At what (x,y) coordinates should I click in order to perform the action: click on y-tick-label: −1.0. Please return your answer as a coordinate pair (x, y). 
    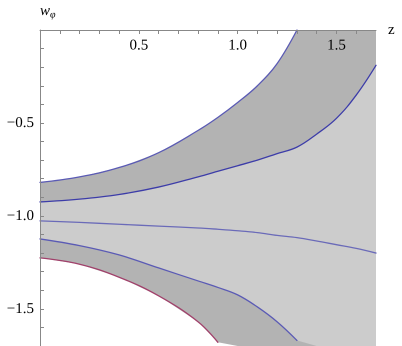
    Looking at the image, I should click on (20, 216).